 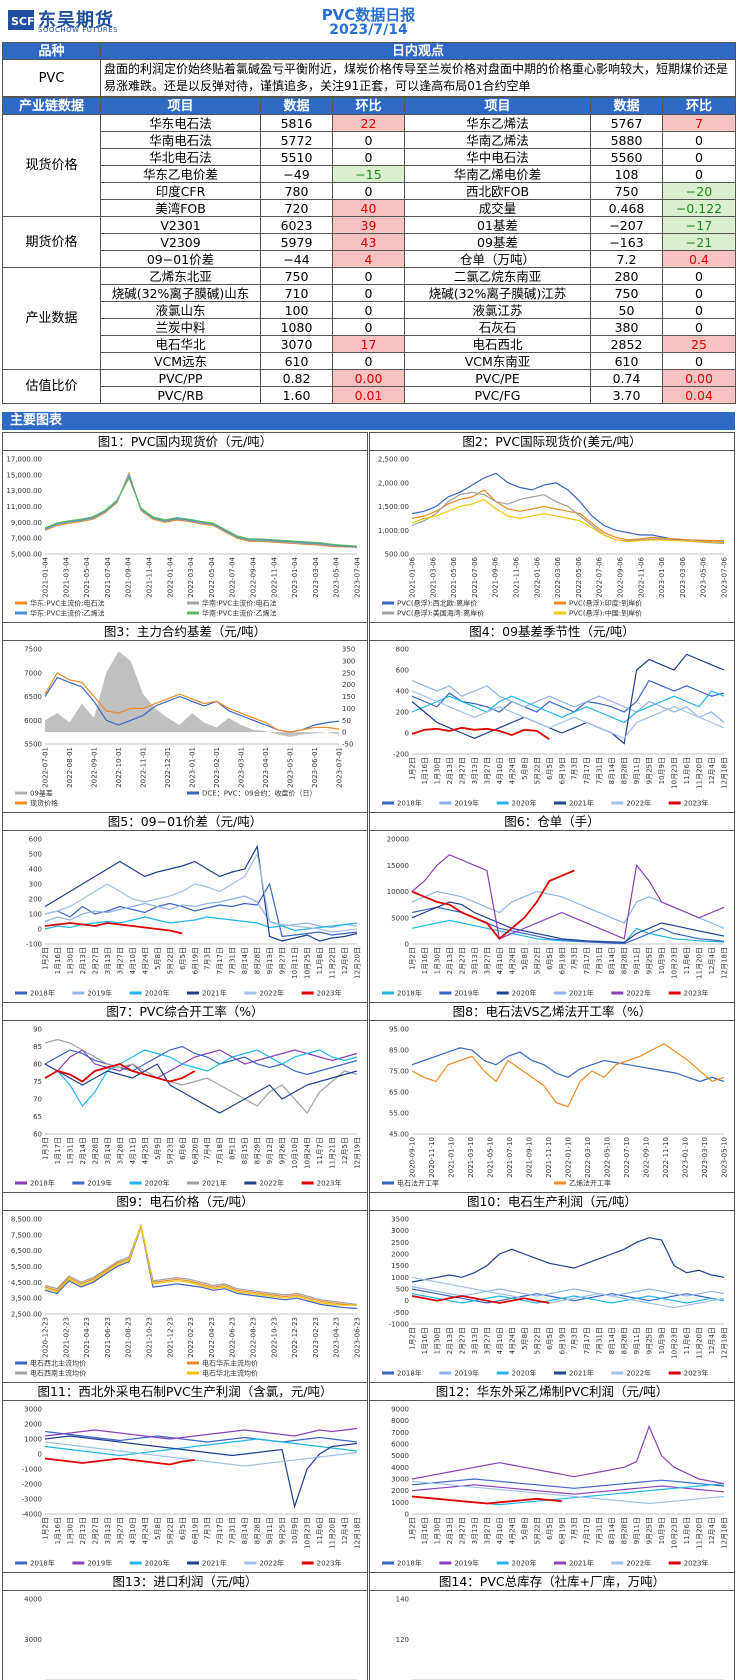 What do you see at coordinates (44, 803) in the screenshot?
I see `legend-label: 现货价格` at bounding box center [44, 803].